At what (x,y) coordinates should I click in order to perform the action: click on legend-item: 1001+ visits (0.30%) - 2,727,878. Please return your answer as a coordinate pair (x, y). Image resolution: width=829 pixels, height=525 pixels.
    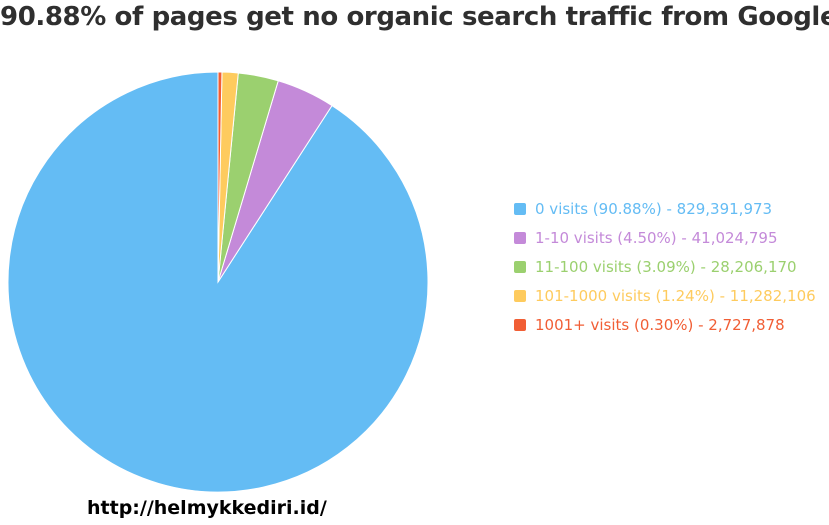
    Looking at the image, I should click on (665, 324).